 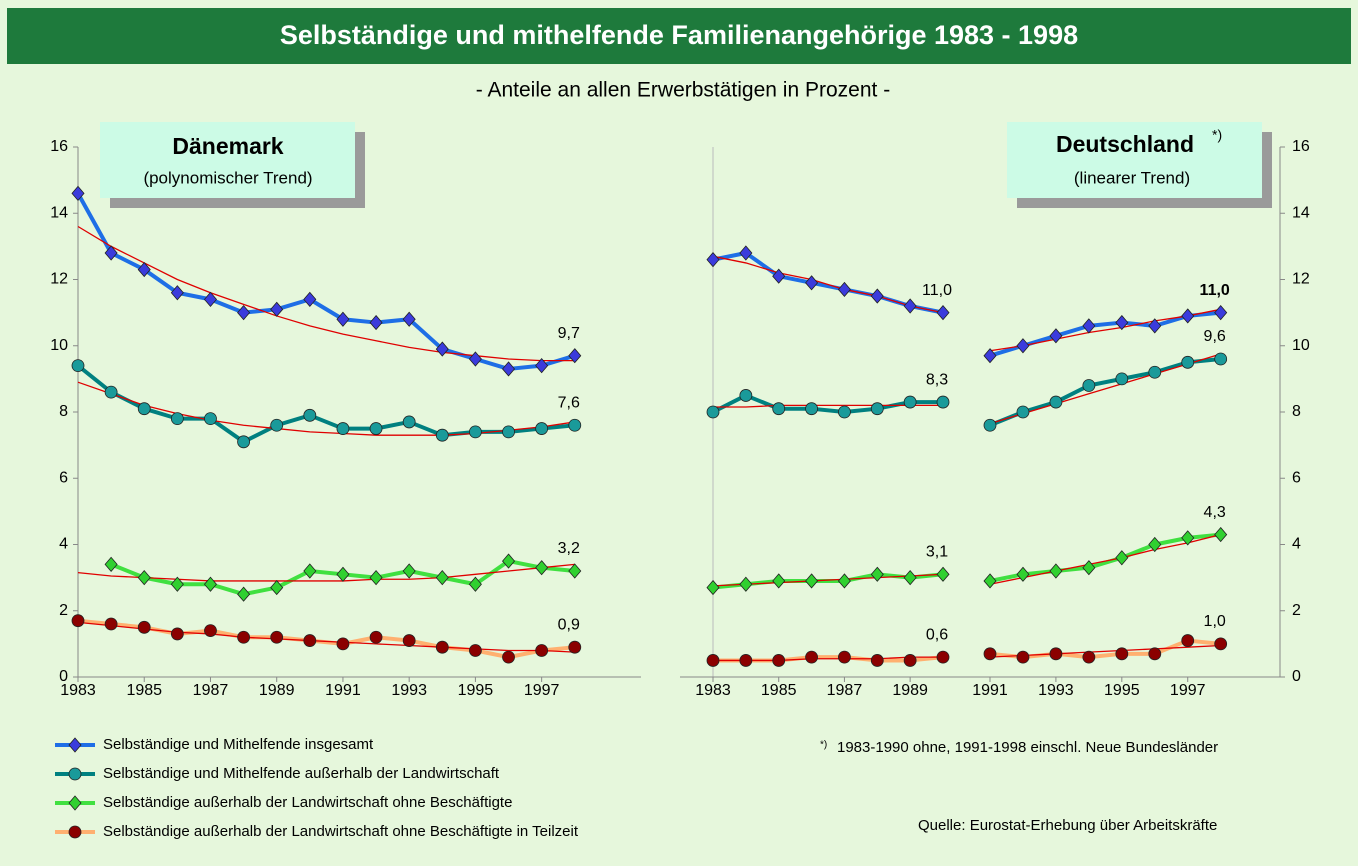 I want to click on y-tick-label: 6, so click(x=1296, y=477).